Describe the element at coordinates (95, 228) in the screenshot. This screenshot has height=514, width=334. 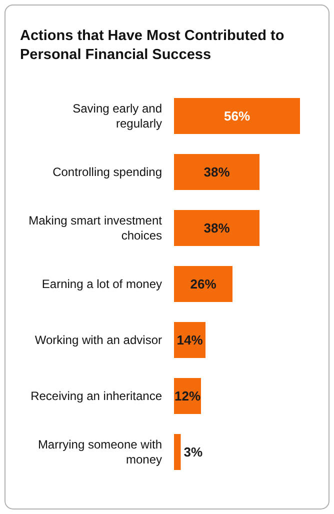
I see `y-tick-label: Making smart investment choices` at that location.